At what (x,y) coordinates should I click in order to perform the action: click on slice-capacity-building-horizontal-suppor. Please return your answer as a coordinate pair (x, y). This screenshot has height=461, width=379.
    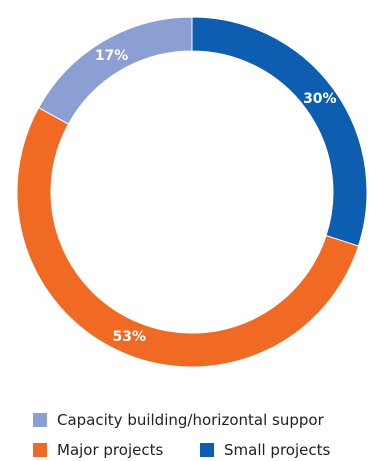
    Looking at the image, I should click on (115, 70).